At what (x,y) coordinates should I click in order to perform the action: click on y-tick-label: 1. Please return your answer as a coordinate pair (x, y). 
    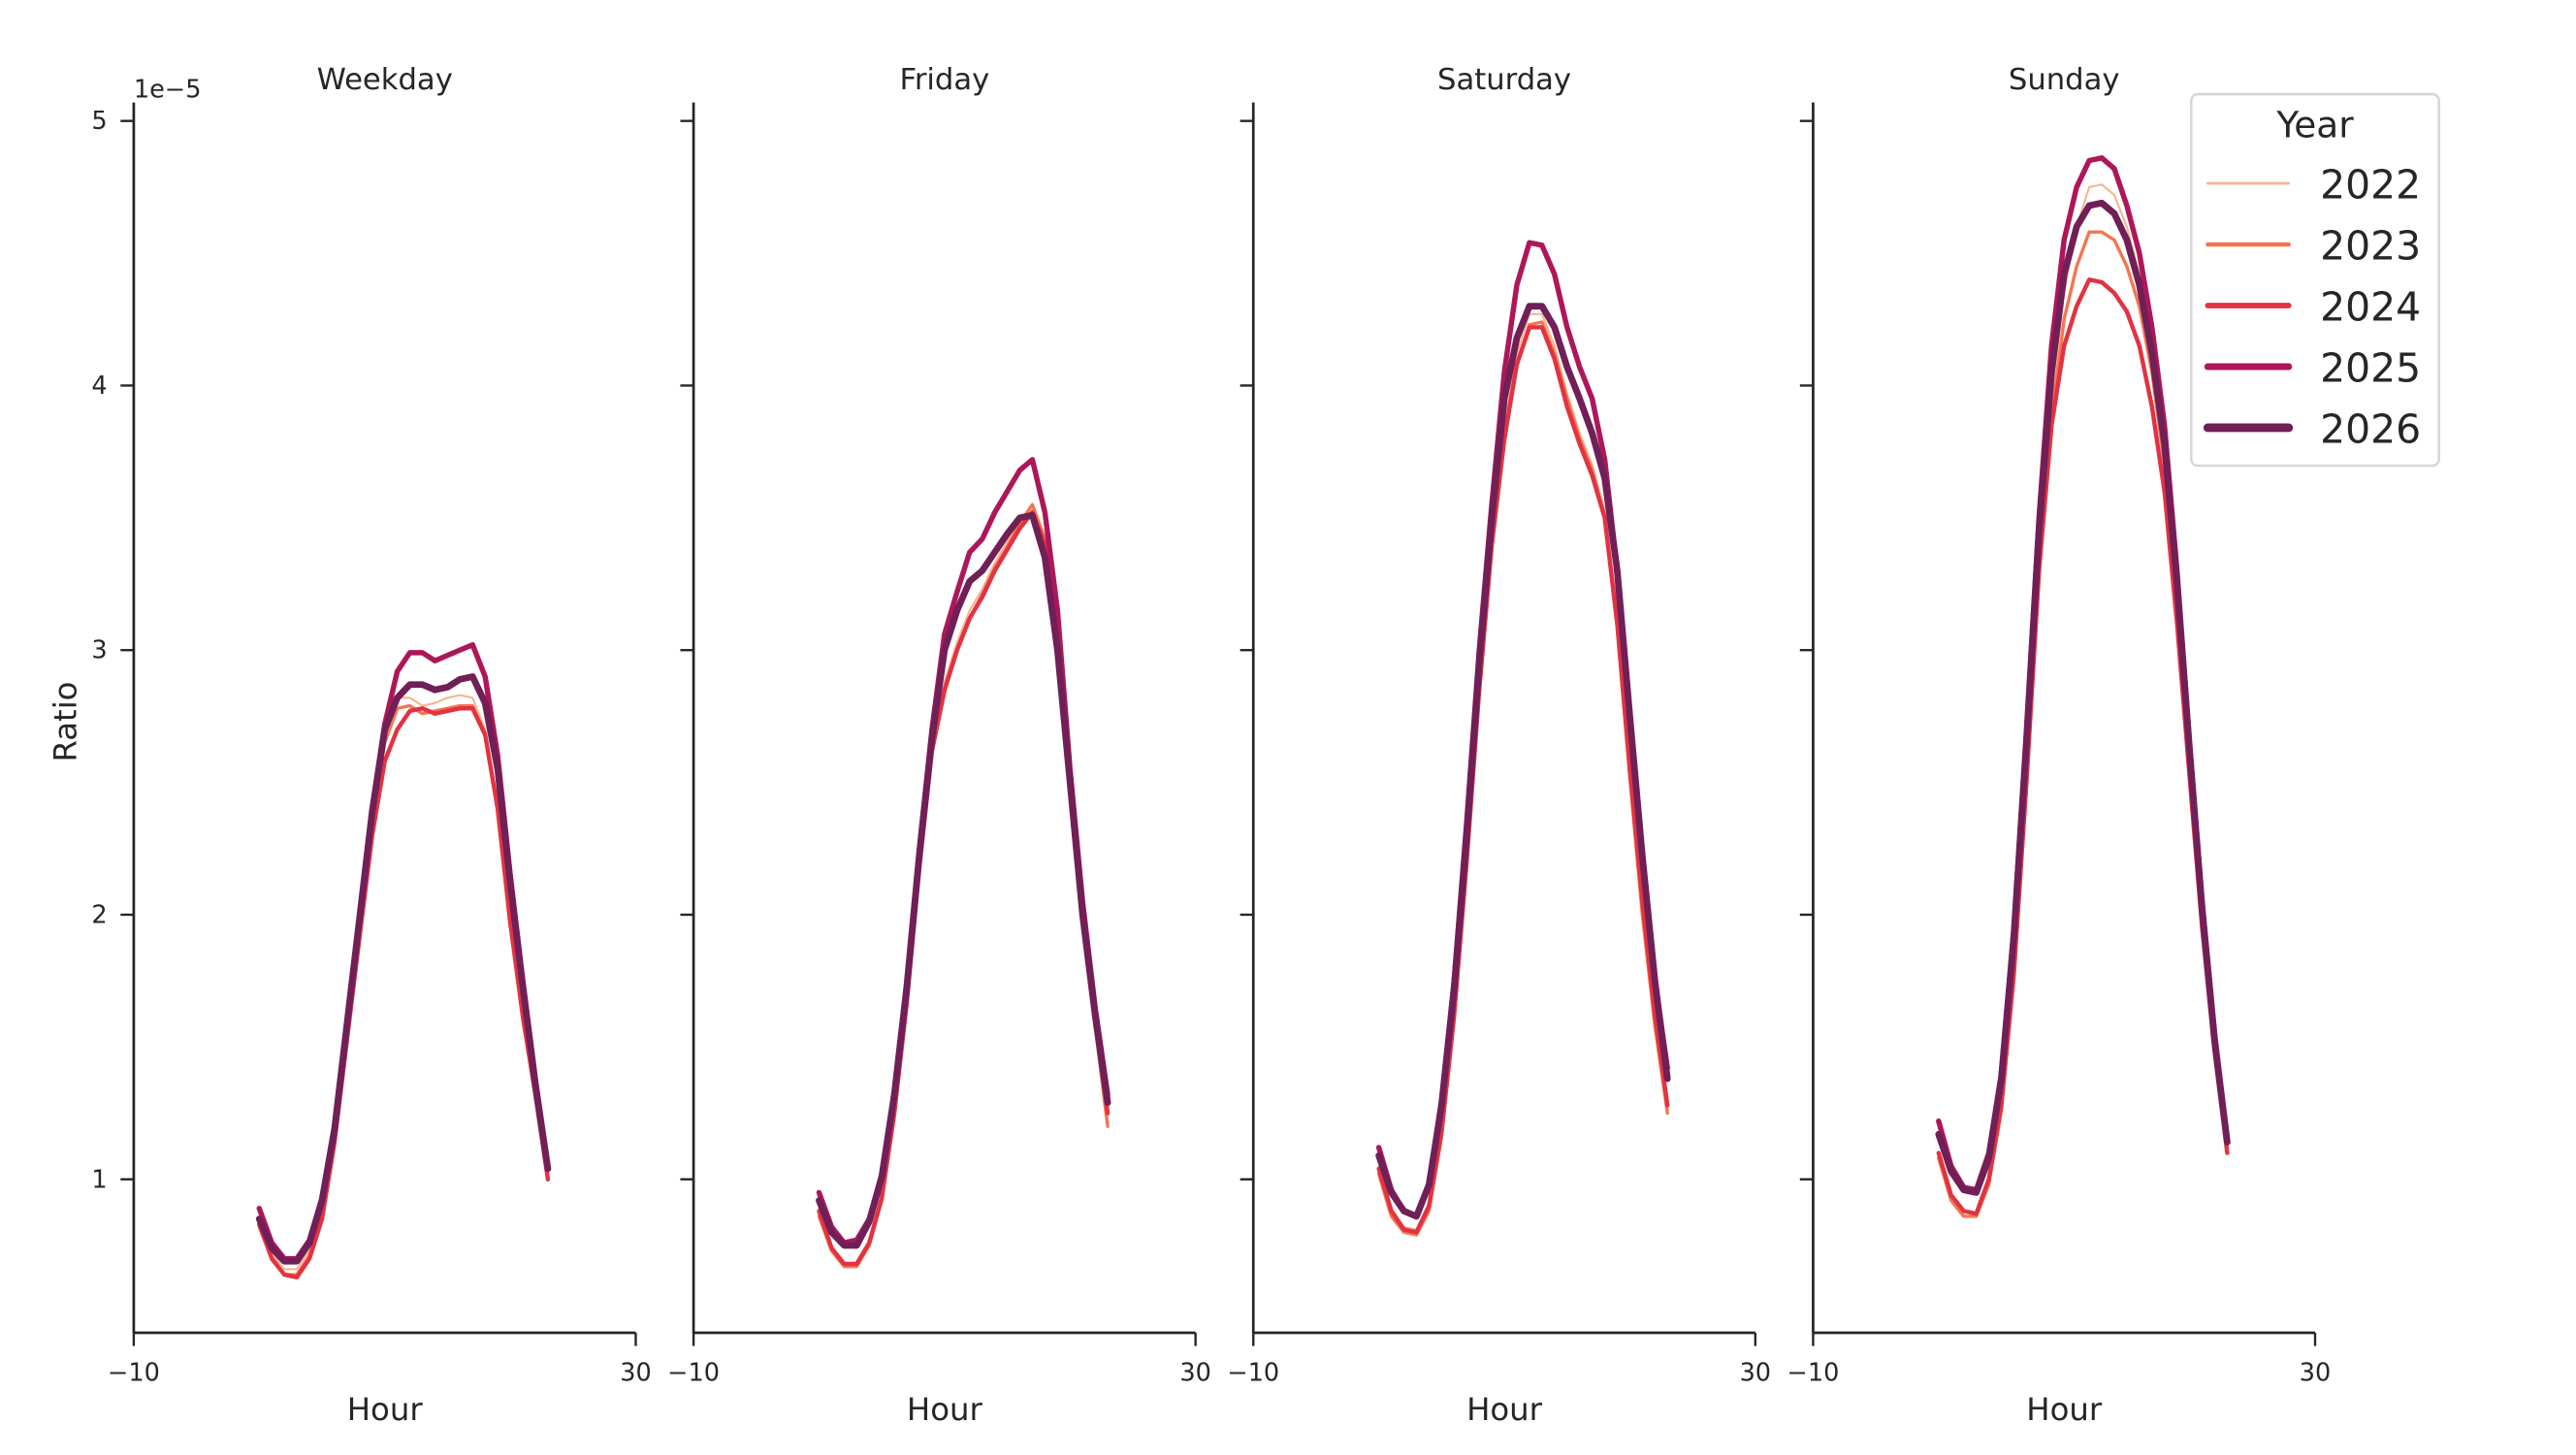
    Looking at the image, I should click on (99, 1179).